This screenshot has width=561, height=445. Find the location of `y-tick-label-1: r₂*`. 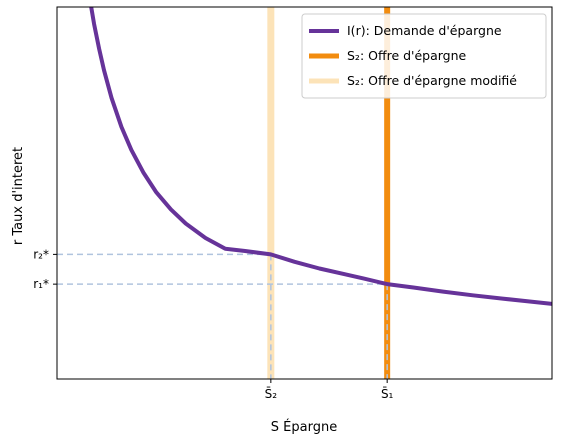

y-tick-label-1: r₂* is located at coordinates (41, 254).